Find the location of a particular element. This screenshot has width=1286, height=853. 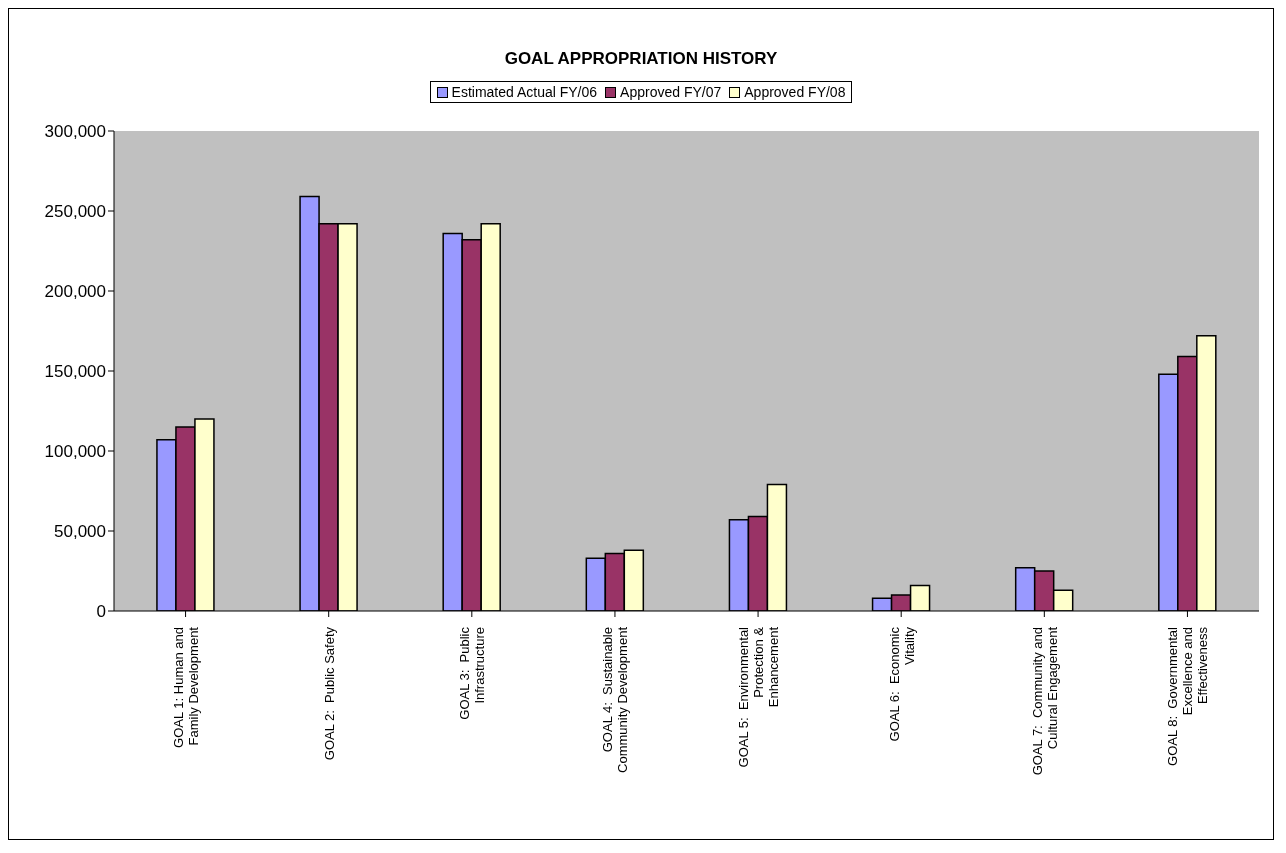

y-tick-label: 250,000 is located at coordinates (75, 212).